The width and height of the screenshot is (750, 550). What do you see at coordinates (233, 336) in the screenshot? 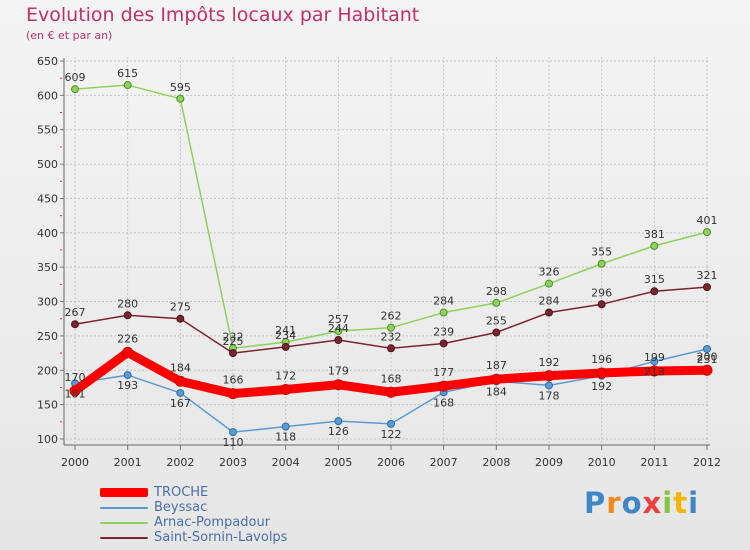
I see `data-label-arnac-pompadour: 232` at bounding box center [233, 336].